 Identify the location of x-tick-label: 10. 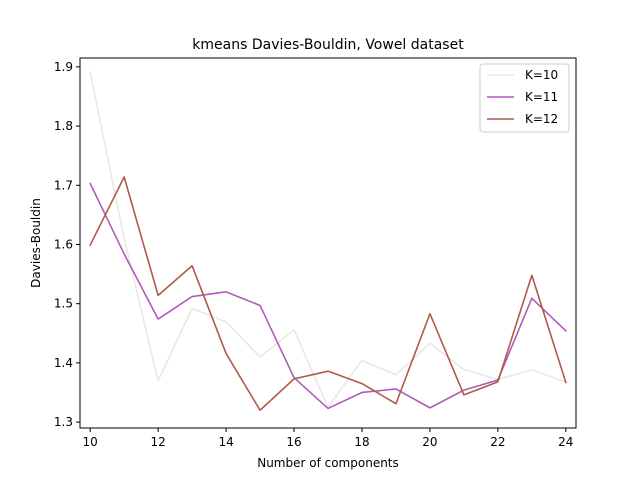
(90, 442).